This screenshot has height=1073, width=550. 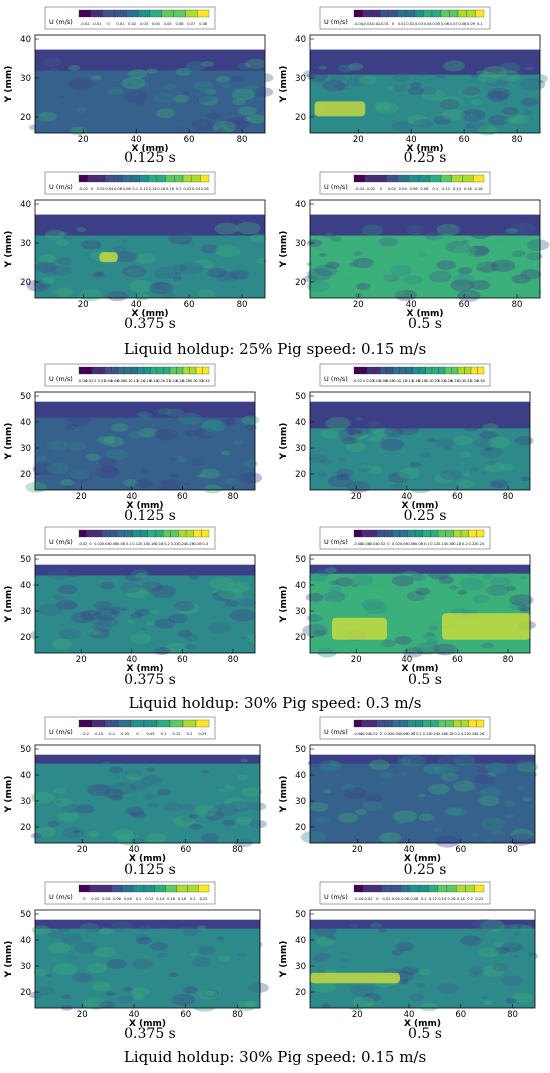 I want to click on colorbar-tick-label: 0.36, so click(x=481, y=381).